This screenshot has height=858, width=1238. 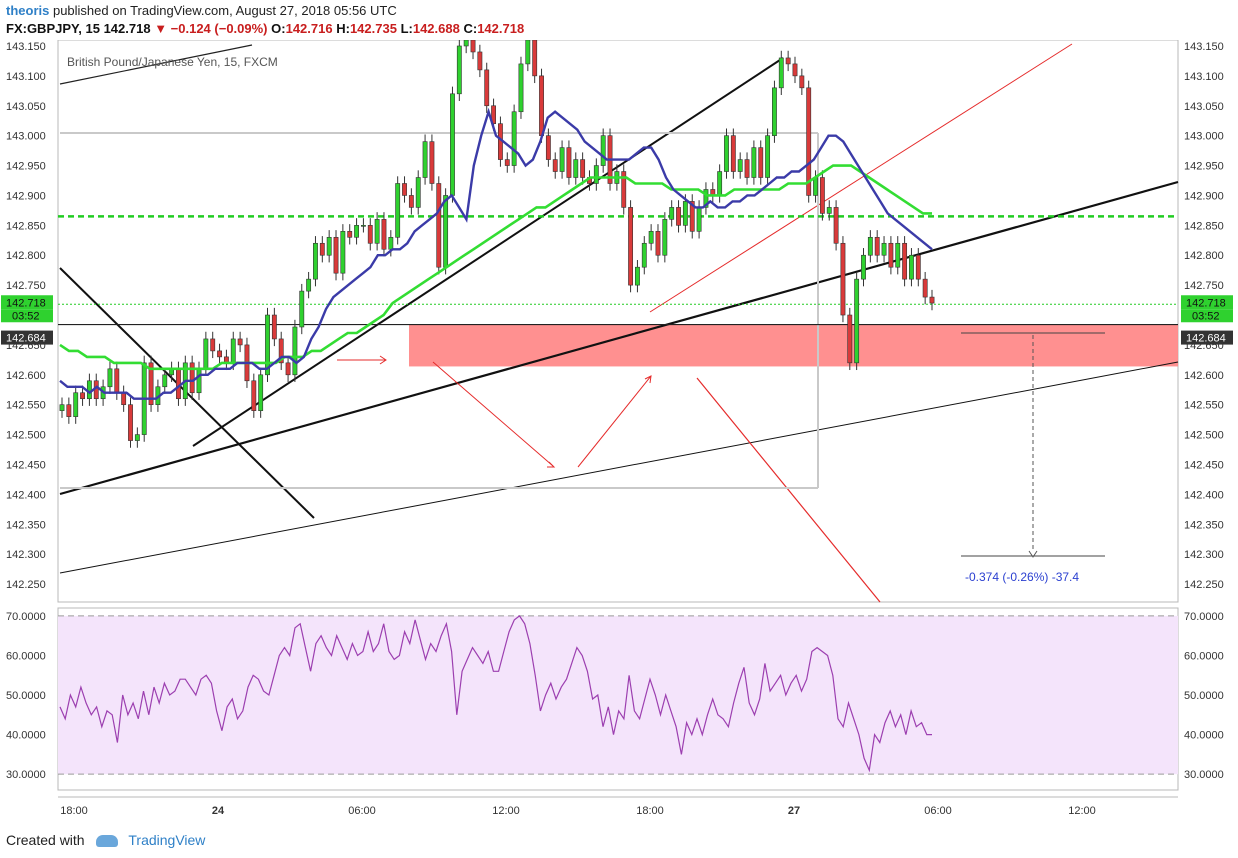 What do you see at coordinates (26, 585) in the screenshot?
I see `y-tick-left: 142.250` at bounding box center [26, 585].